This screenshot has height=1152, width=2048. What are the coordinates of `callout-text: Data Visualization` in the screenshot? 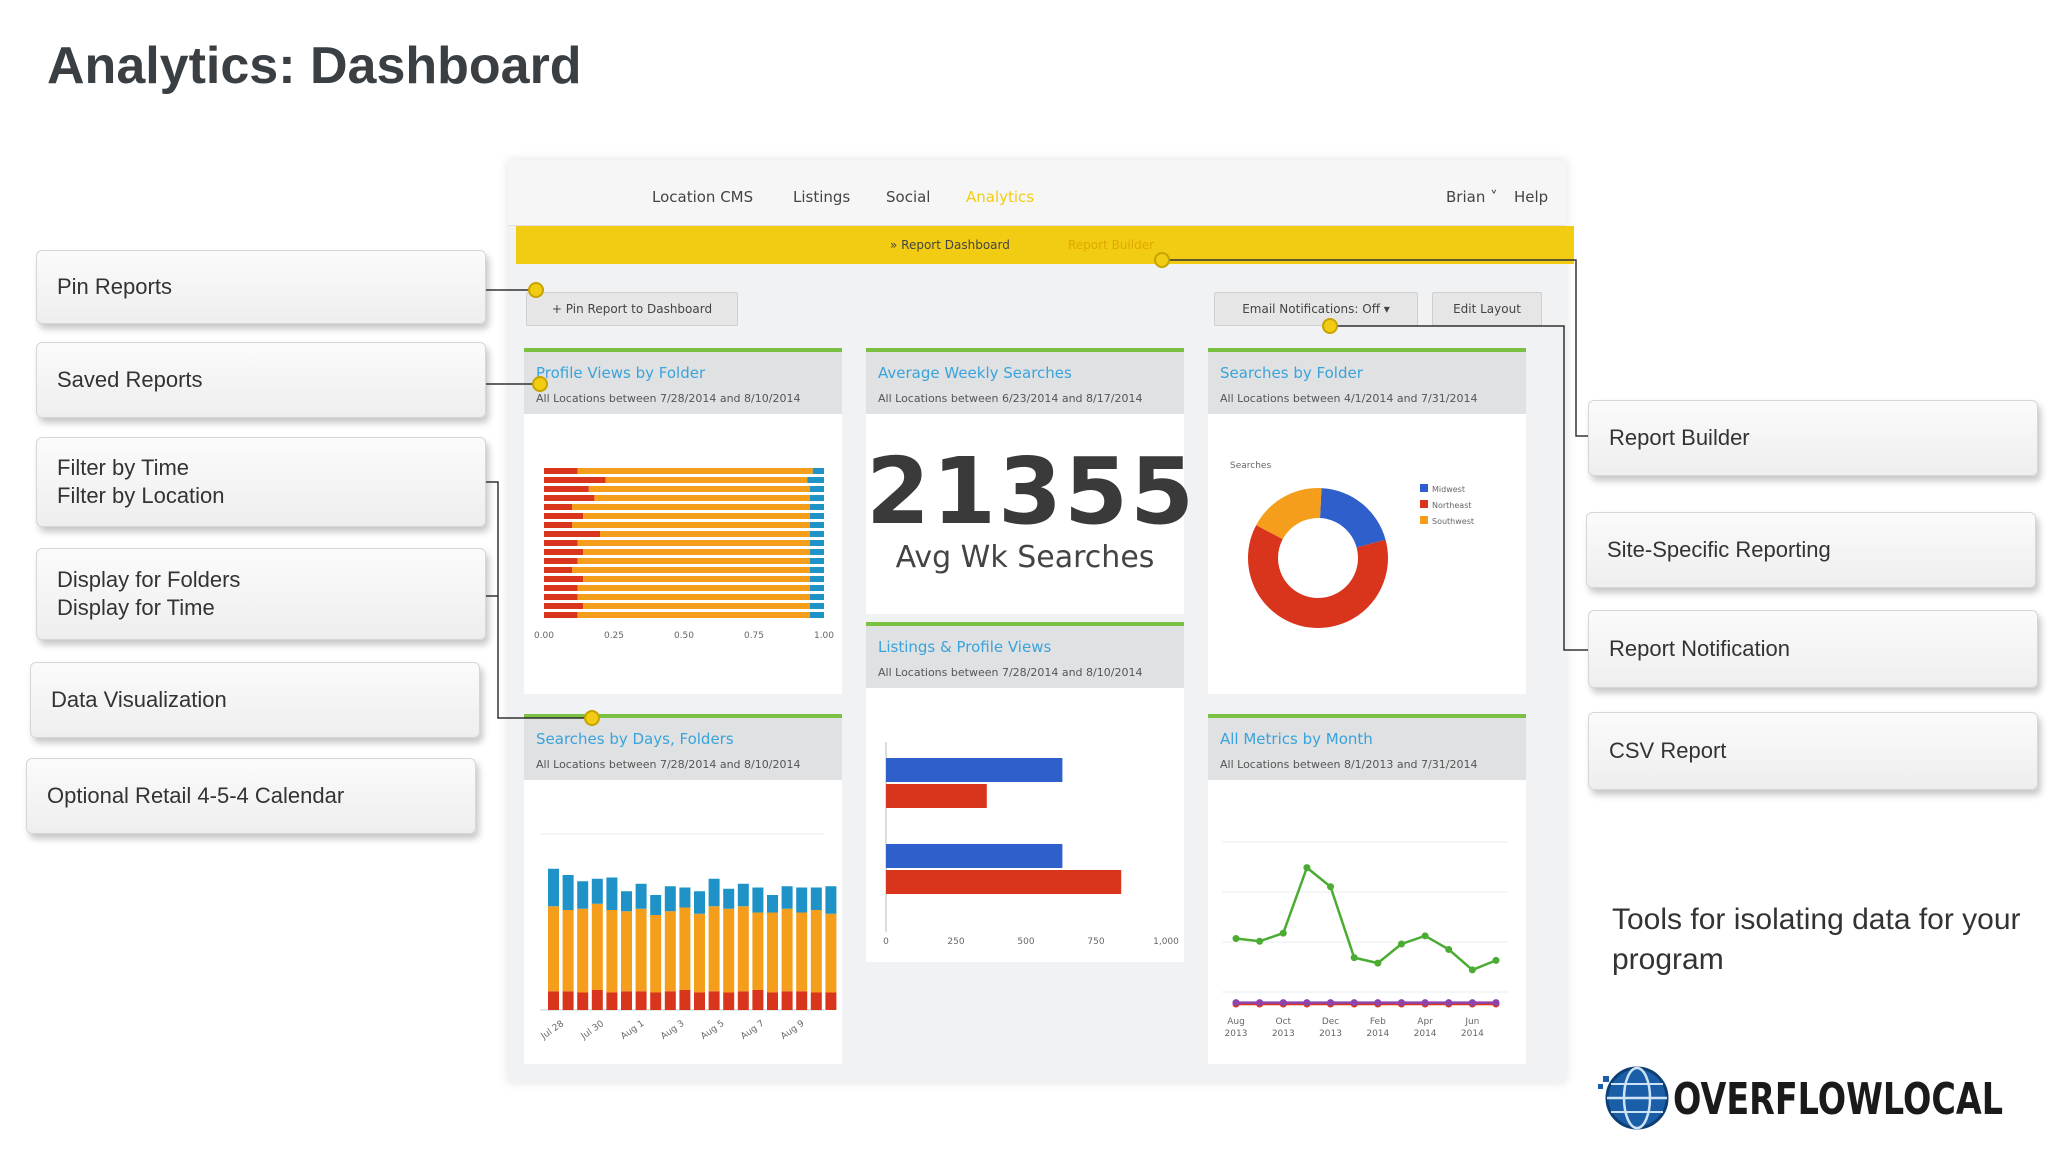 It's located at (139, 699).